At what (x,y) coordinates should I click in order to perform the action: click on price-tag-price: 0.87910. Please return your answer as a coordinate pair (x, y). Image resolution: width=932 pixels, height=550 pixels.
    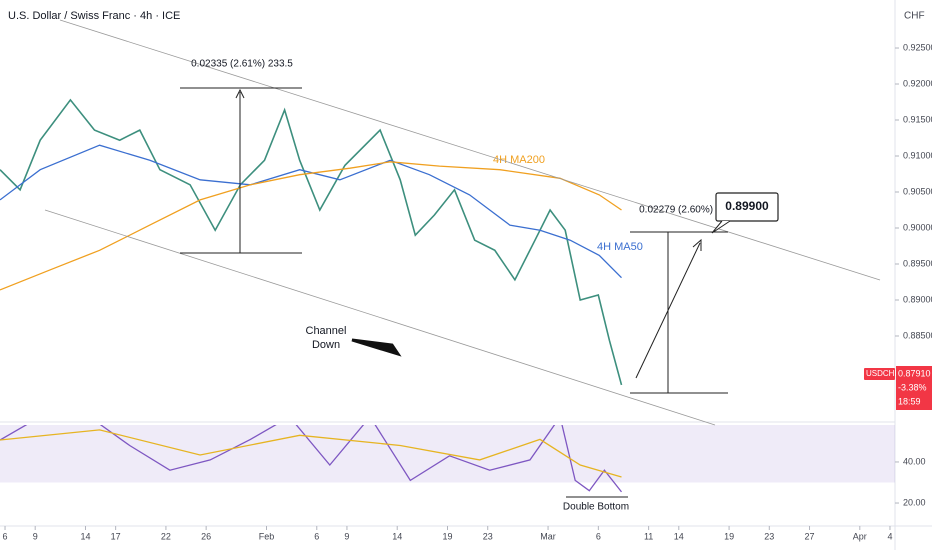
    Looking at the image, I should click on (914, 373).